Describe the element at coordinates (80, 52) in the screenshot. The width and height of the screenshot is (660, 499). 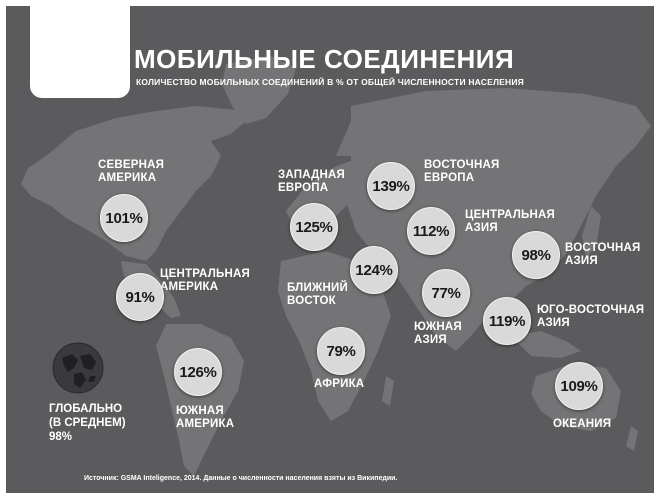
I see `corner-tab` at that location.